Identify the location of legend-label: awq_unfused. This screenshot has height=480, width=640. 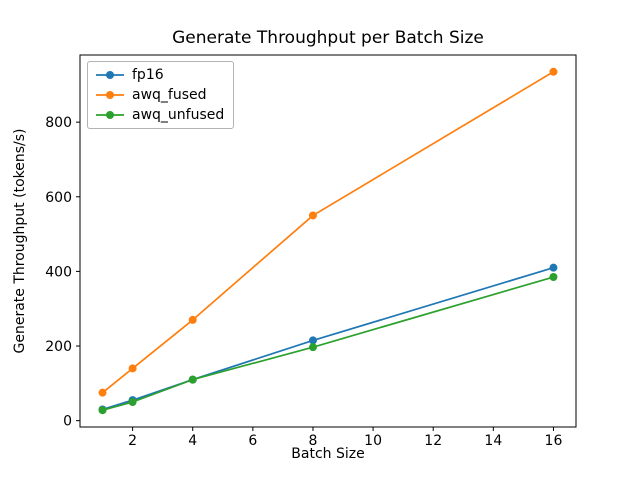
(178, 115).